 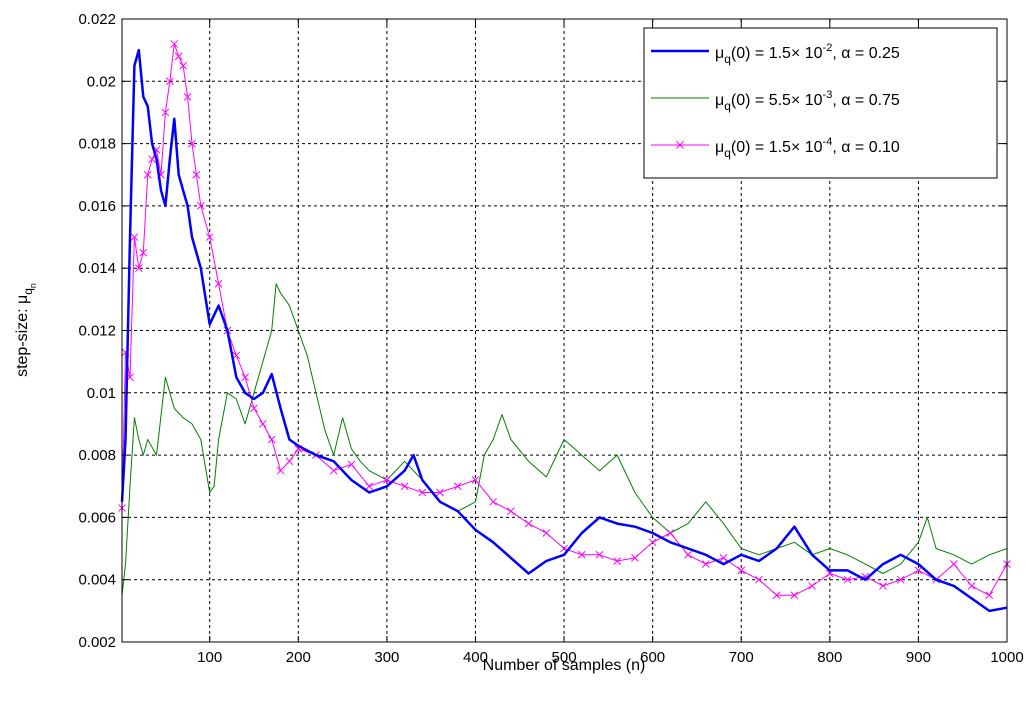 What do you see at coordinates (386, 657) in the screenshot?
I see `x-tick-label: 300` at bounding box center [386, 657].